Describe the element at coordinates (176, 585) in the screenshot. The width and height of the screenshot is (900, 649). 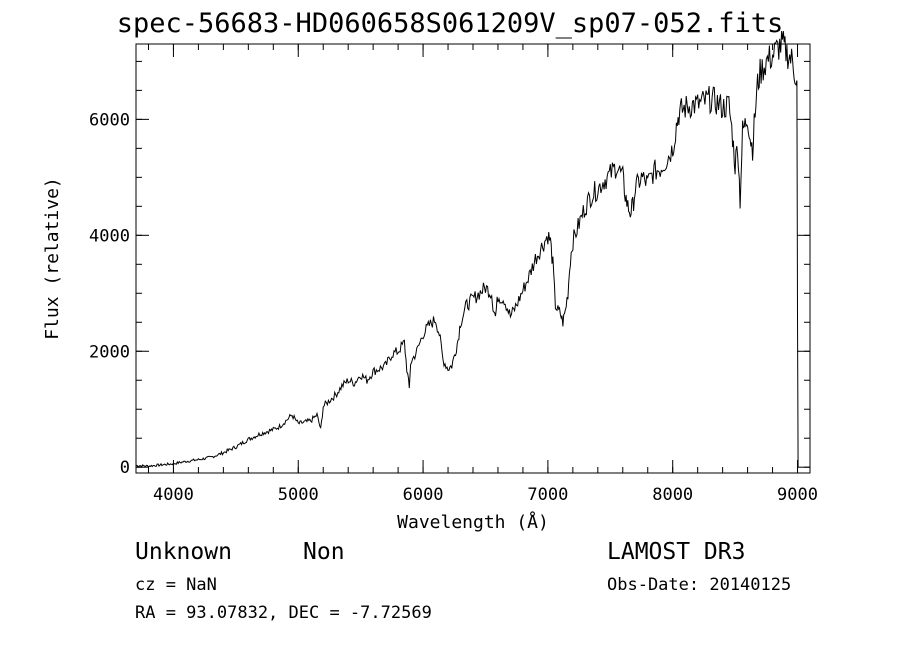
I see `redshift-value: cz = NaN` at that location.